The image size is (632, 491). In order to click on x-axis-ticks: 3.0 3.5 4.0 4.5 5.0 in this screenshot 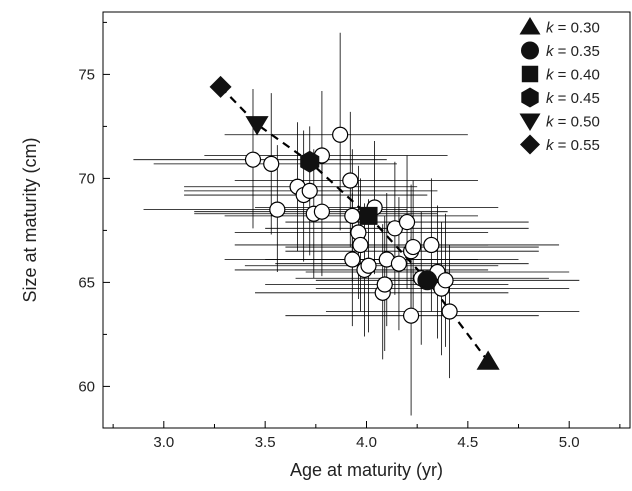, I will do `click(366, 436)`.